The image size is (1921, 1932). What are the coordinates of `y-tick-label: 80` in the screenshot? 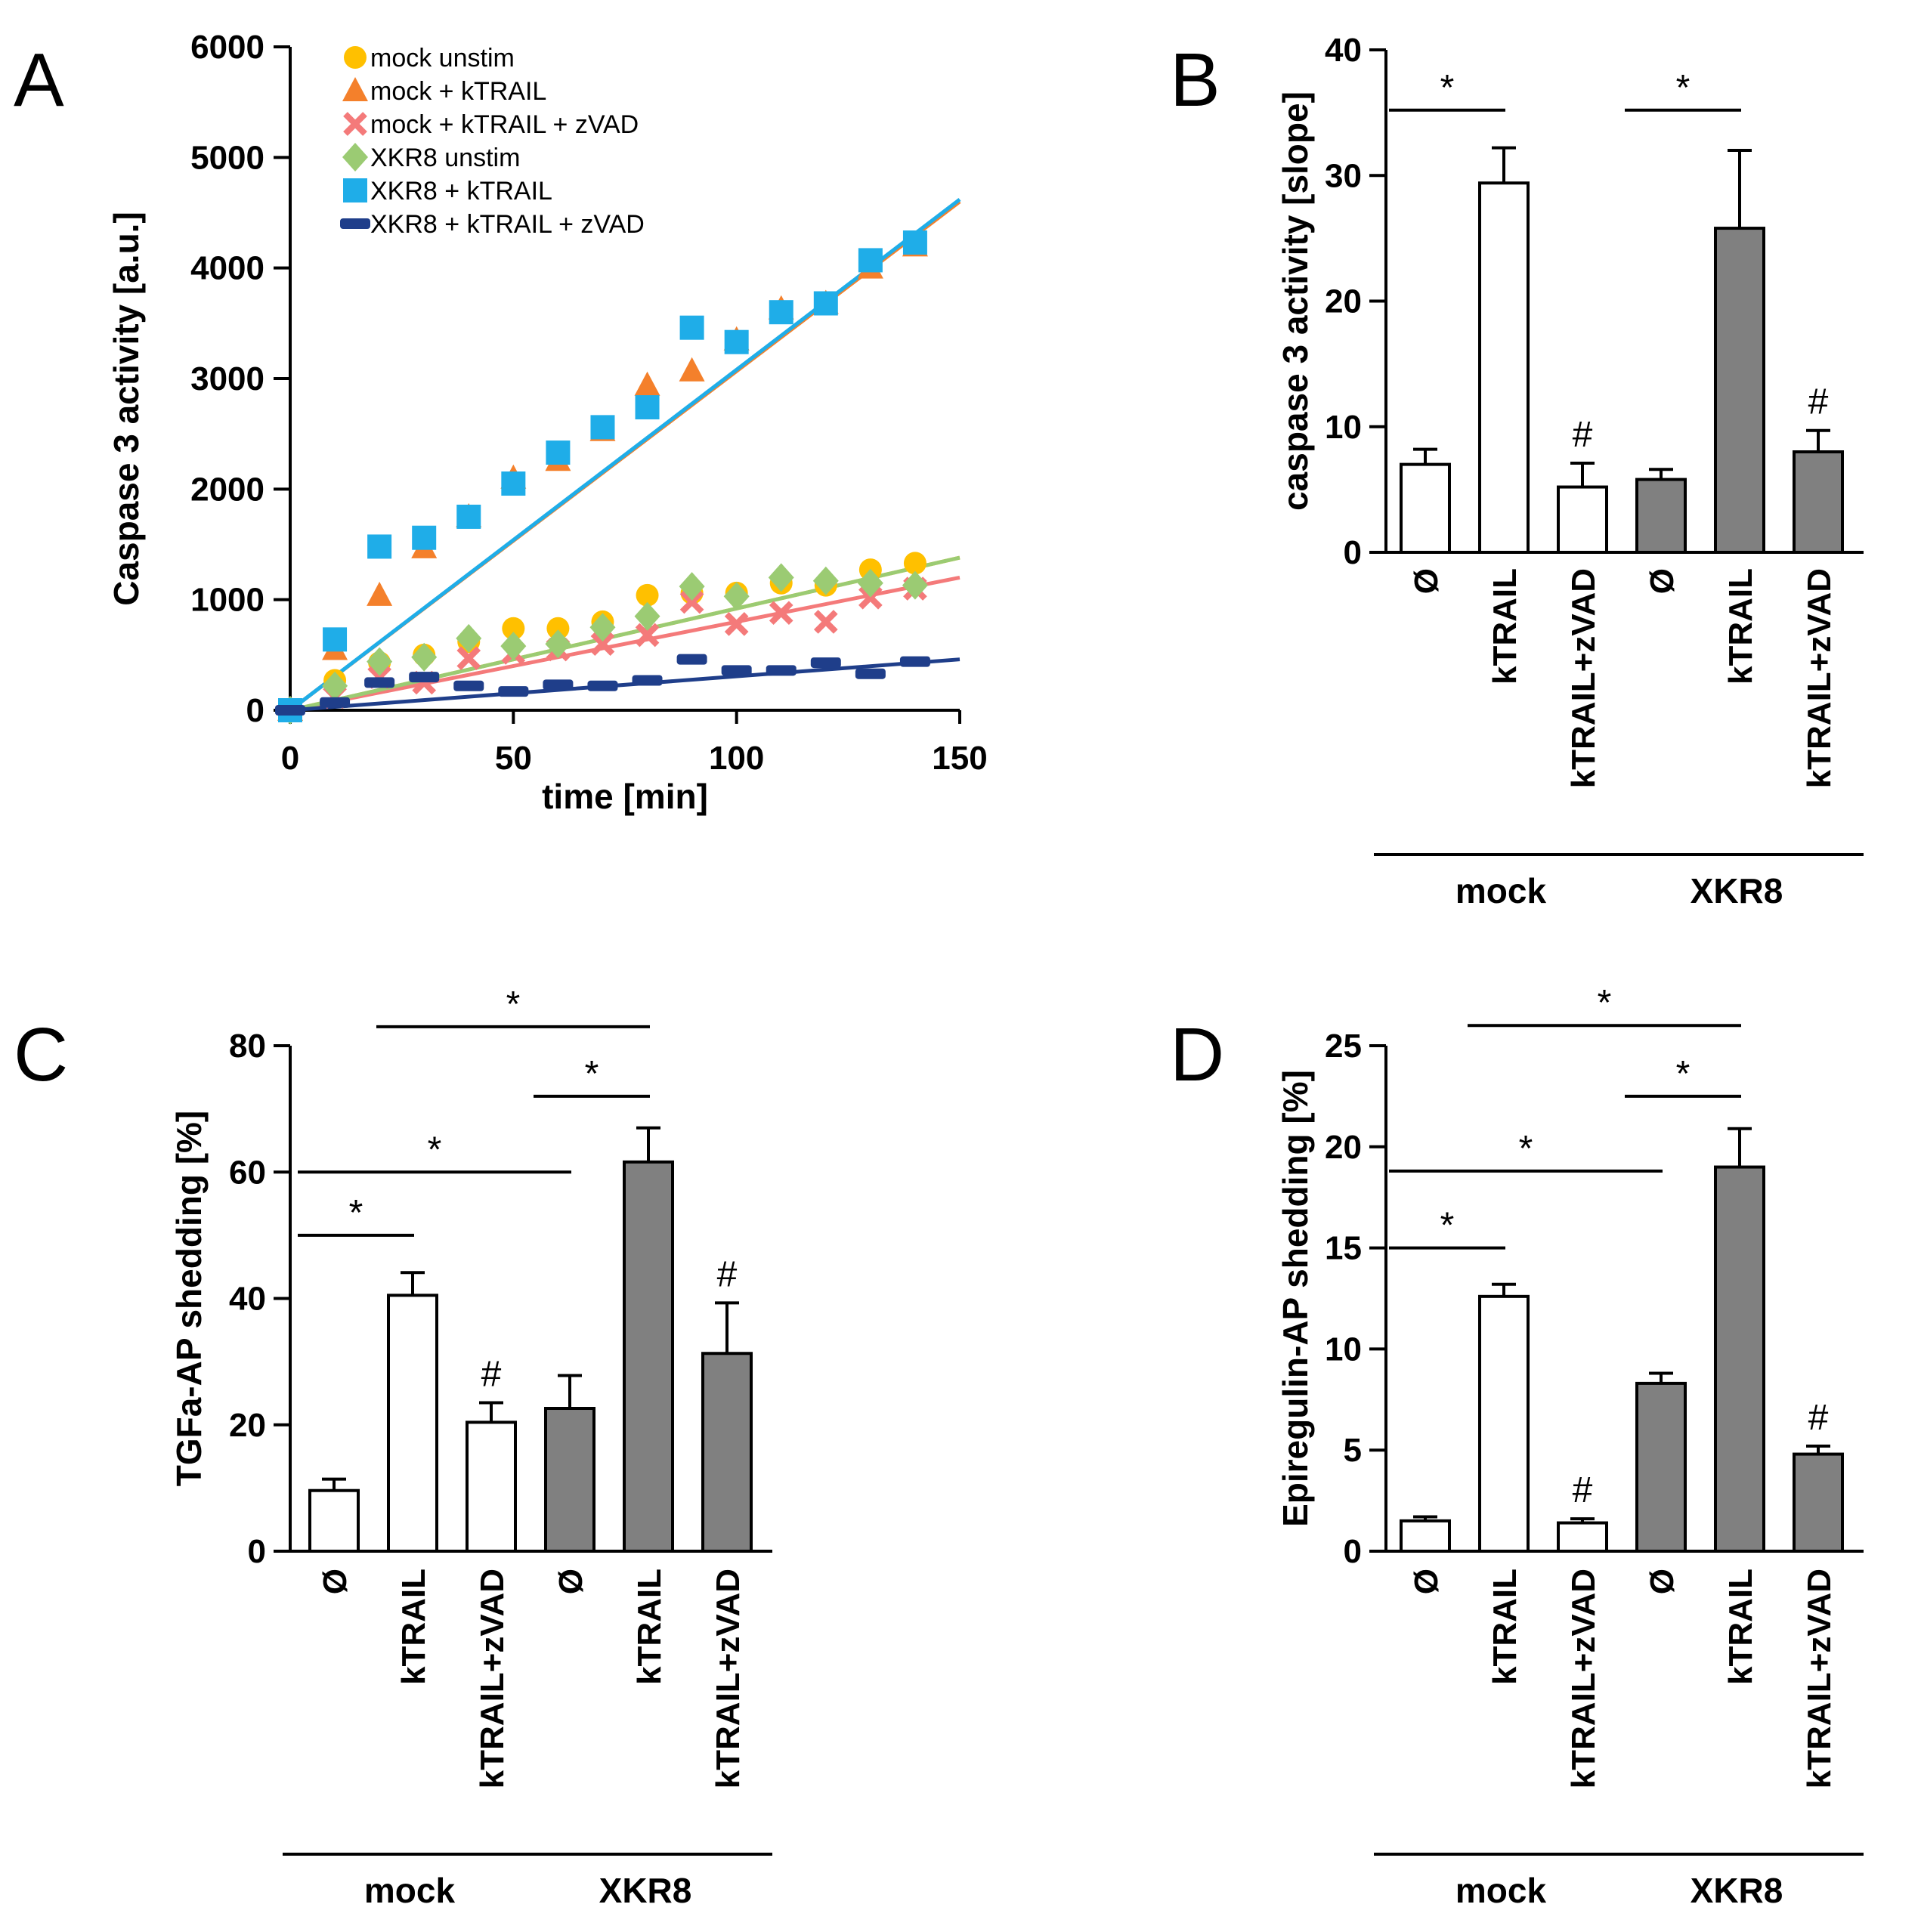 It's located at (247, 1046).